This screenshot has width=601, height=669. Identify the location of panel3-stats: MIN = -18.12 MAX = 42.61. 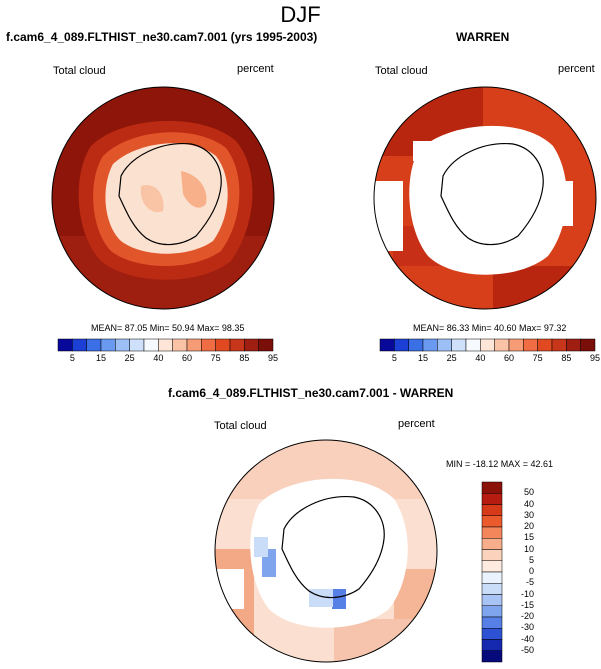
(500, 464).